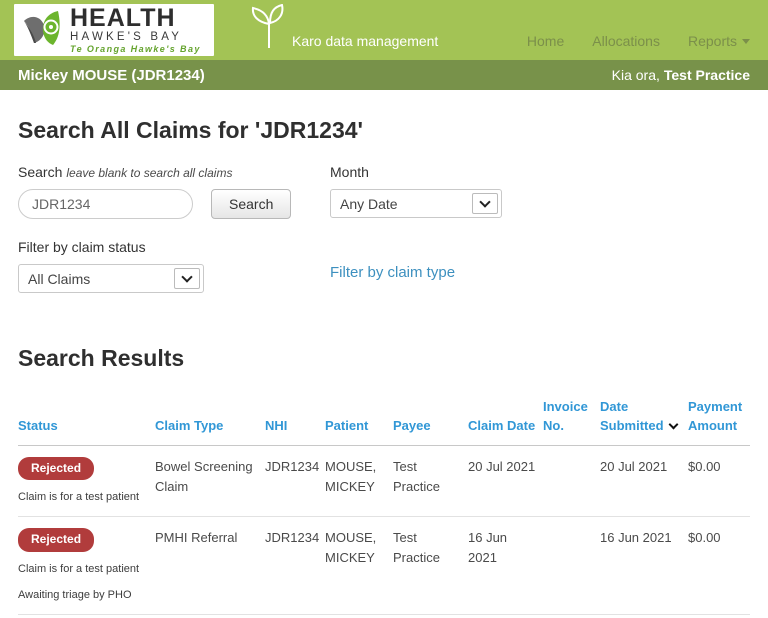 The width and height of the screenshot is (768, 618). I want to click on col-nhi: NHI, so click(276, 425).